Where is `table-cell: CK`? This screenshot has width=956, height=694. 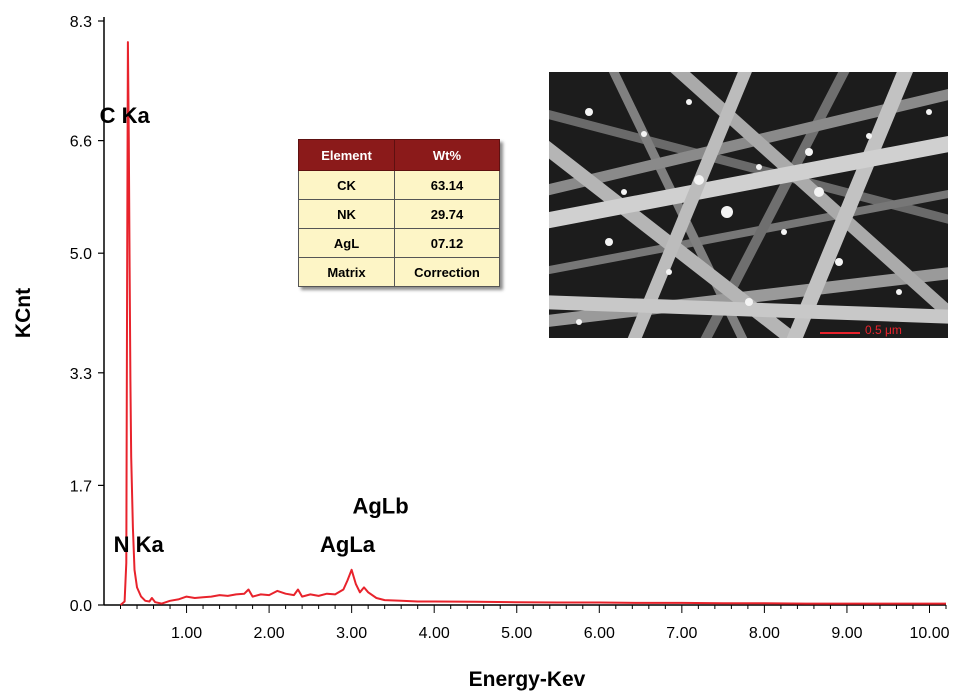
table-cell: CK is located at coordinates (346, 185).